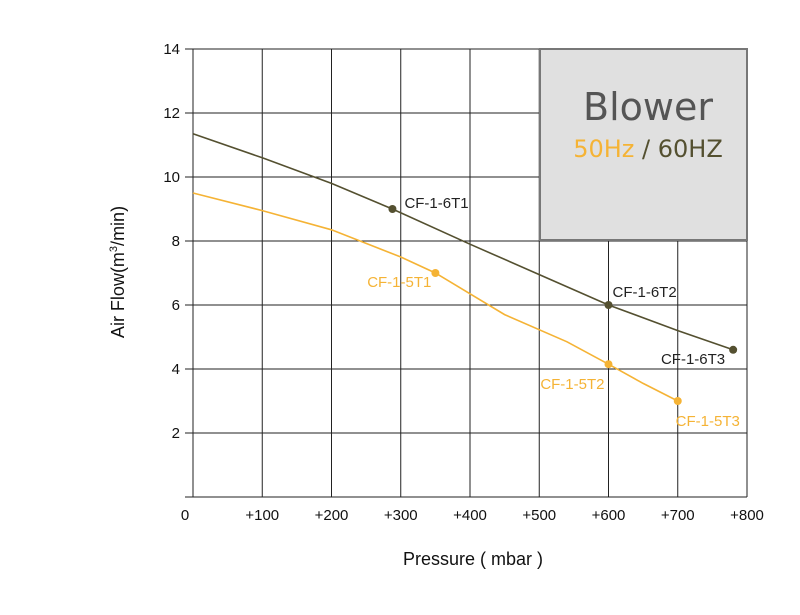 The image size is (800, 615). Describe the element at coordinates (332, 515) in the screenshot. I see `x-tick-label: +200` at that location.